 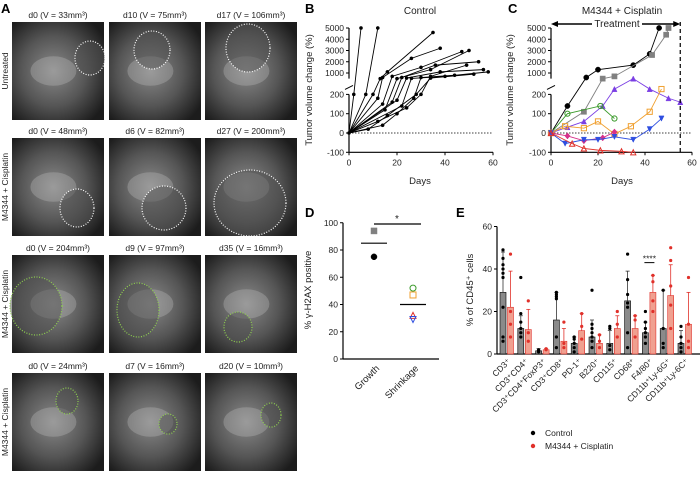 I want to click on chart-c-title: M4344 + Cisplatin, so click(x=622, y=11).